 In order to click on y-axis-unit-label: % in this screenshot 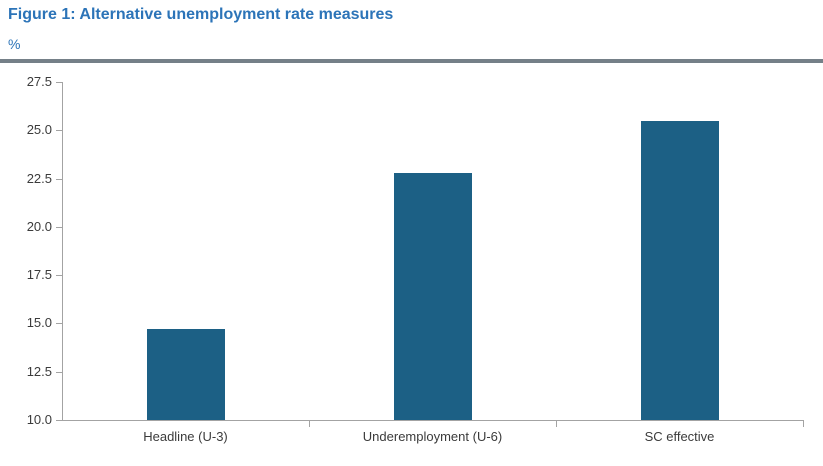, I will do `click(14, 44)`.